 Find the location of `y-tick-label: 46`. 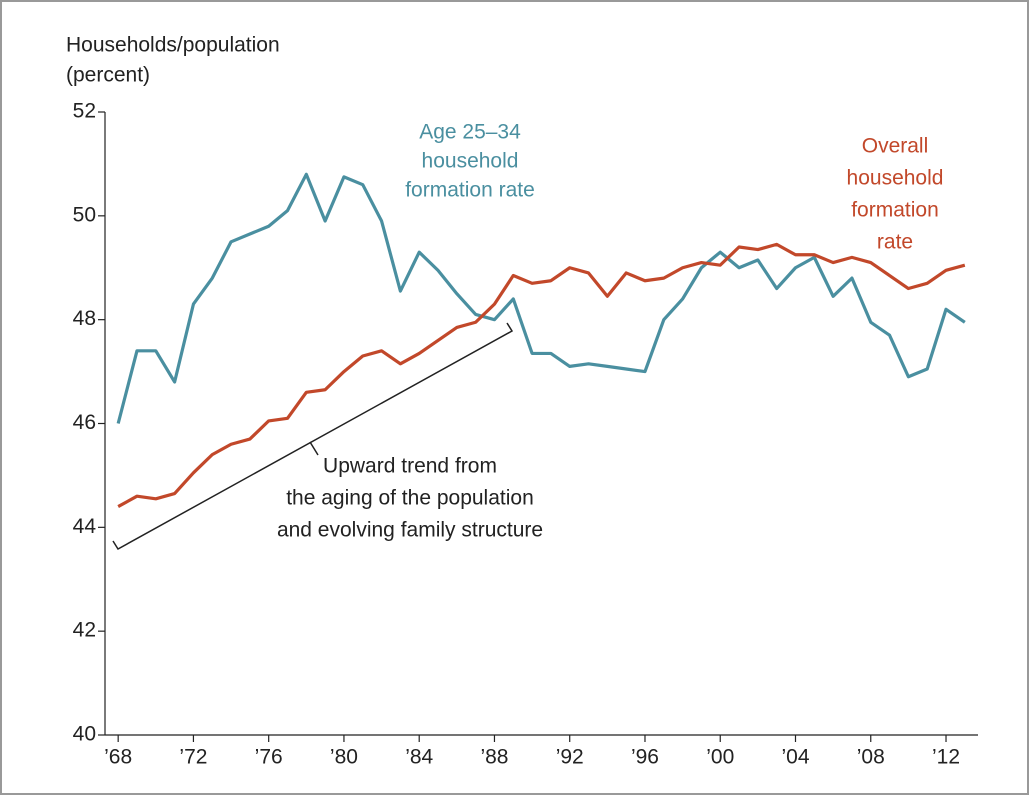

y-tick-label: 46 is located at coordinates (84, 422).